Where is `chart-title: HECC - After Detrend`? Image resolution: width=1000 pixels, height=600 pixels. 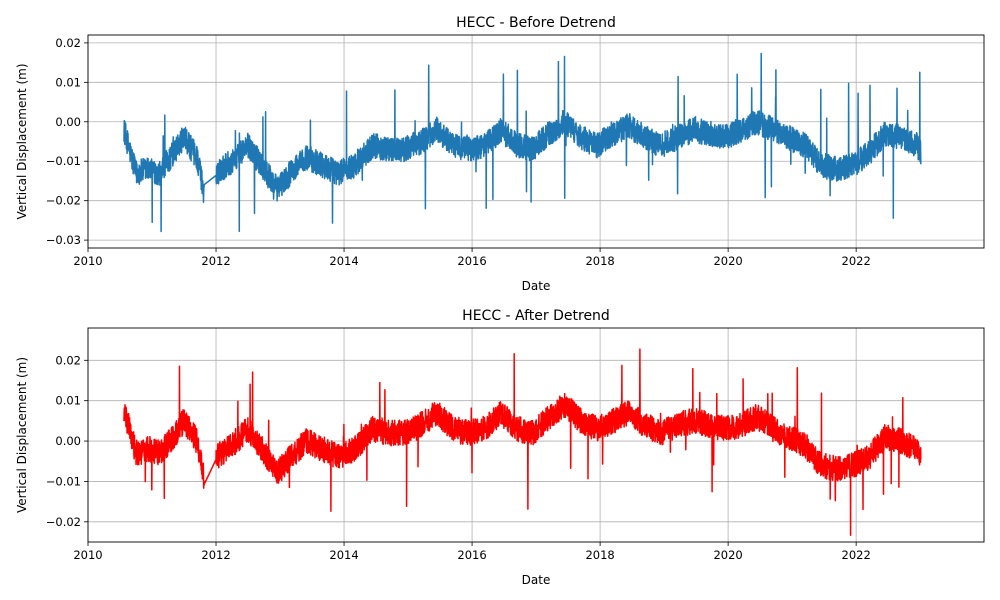
chart-title: HECC - After Detrend is located at coordinates (536, 316).